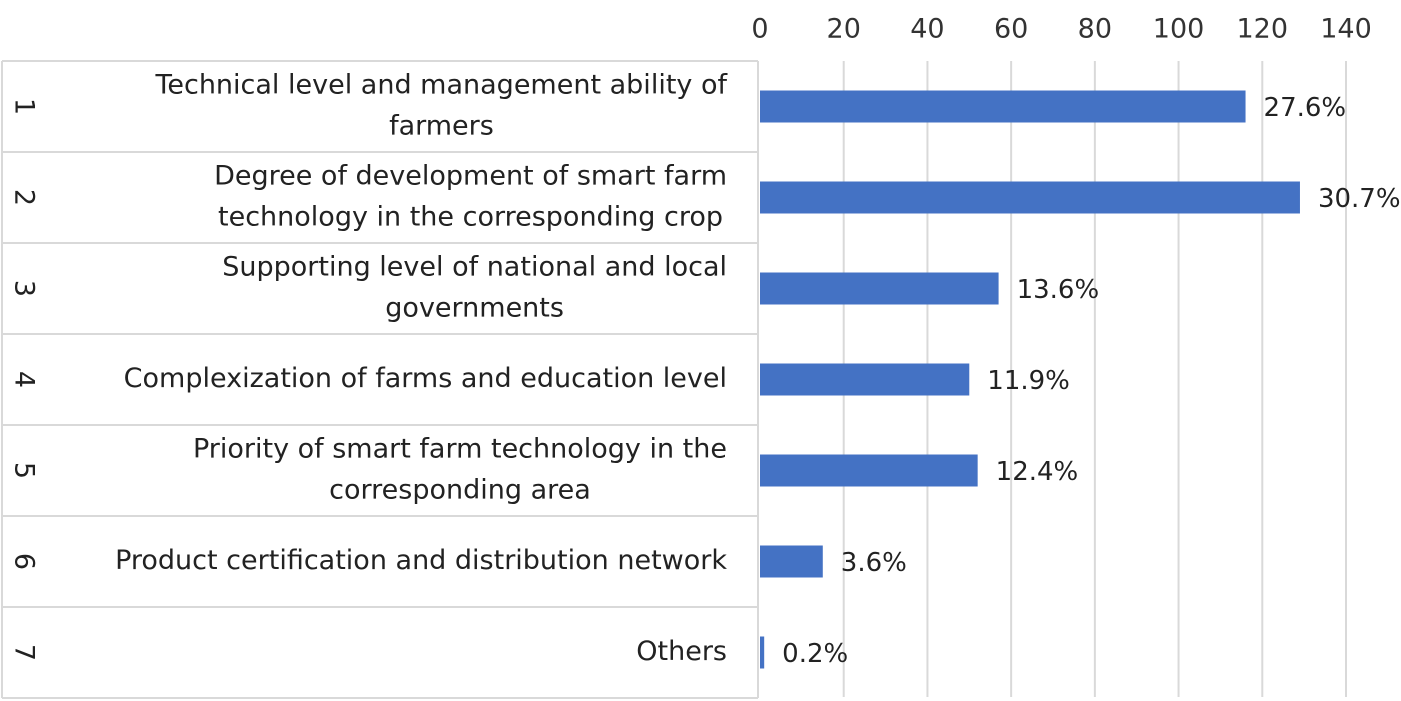 The image size is (1401, 701). I want to click on x-tick-label: 0, so click(759, 29).